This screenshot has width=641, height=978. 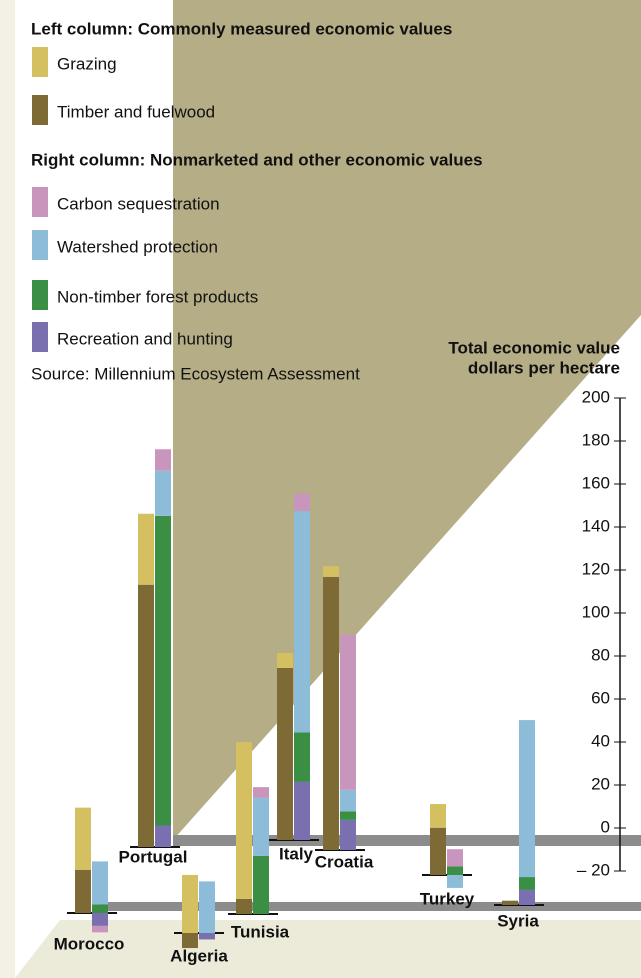 I want to click on y-tick-label: 200, so click(x=596, y=396).